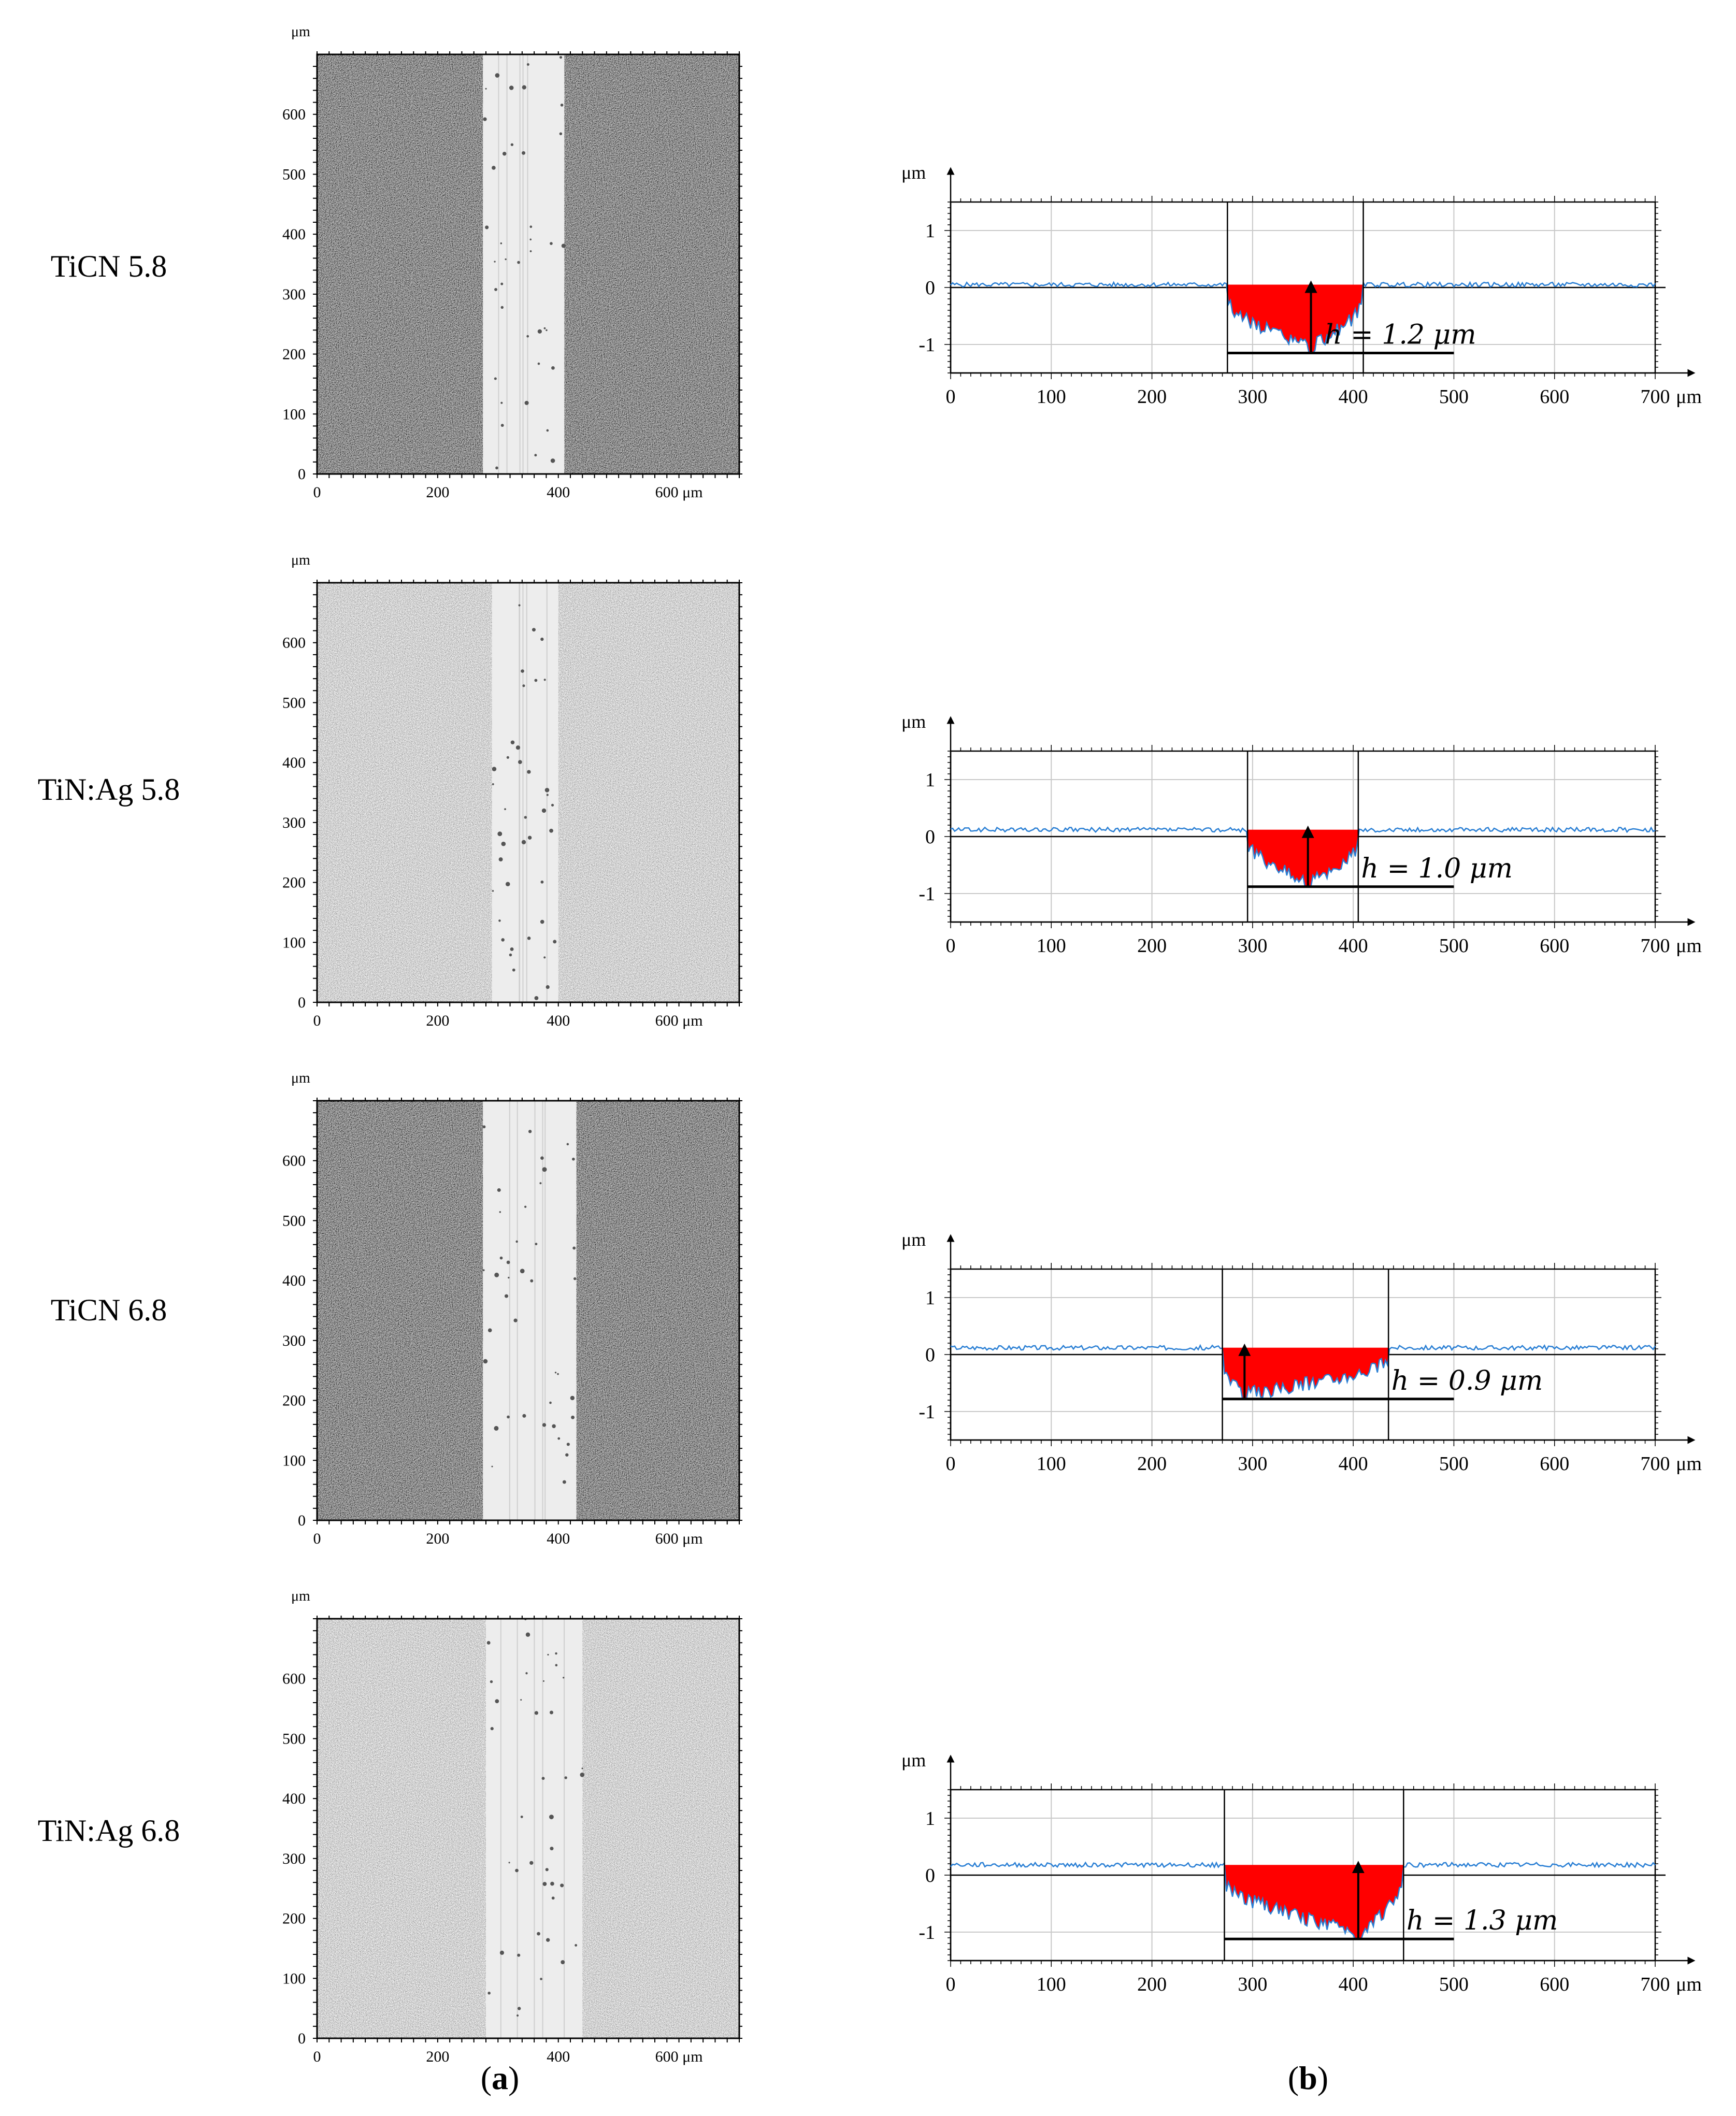 This screenshot has width=1736, height=2116. Describe the element at coordinates (927, 1412) in the screenshot. I see `profile-ytick-label-2-2: -1` at that location.